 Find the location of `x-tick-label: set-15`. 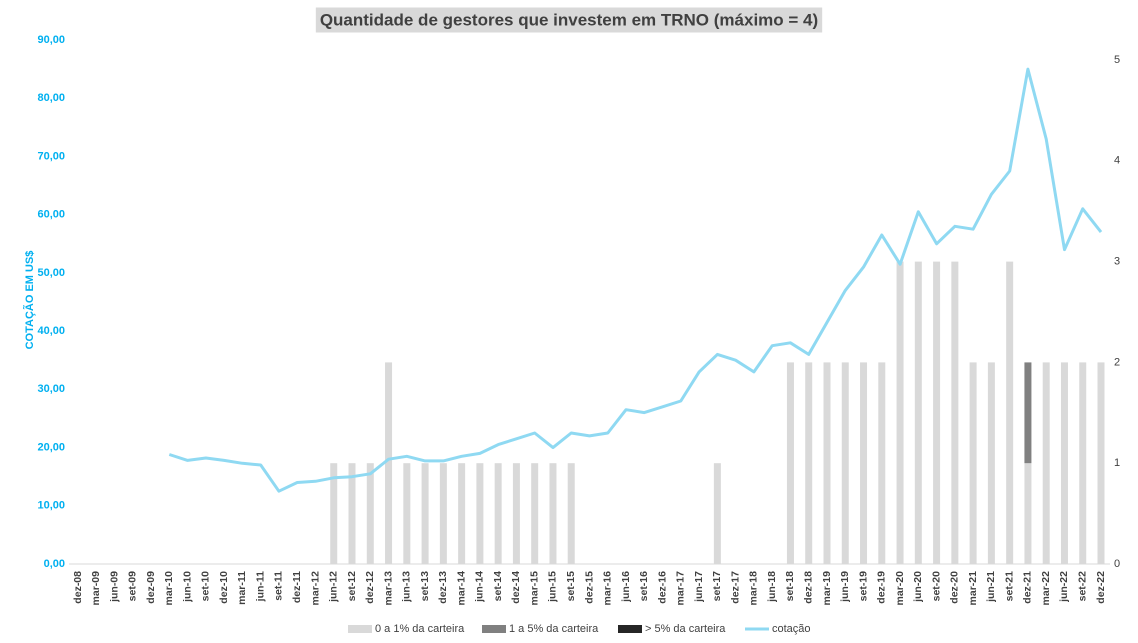

x-tick-label: set-15 is located at coordinates (571, 586).